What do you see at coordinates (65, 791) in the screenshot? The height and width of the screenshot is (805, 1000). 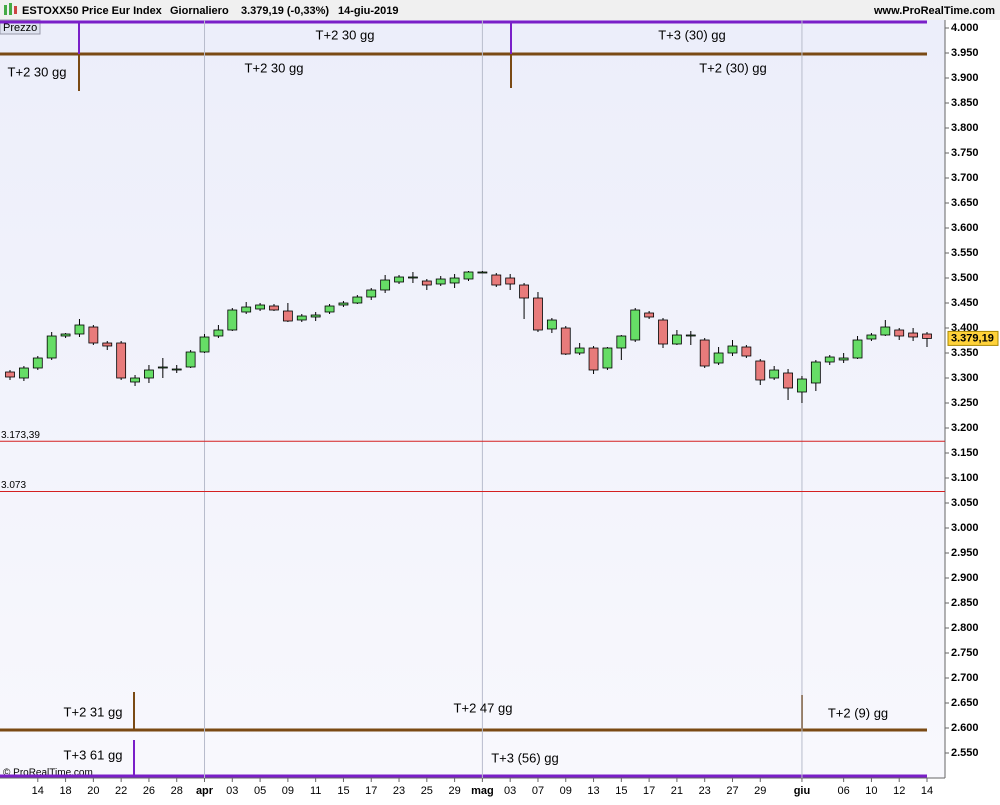 I see `x-tick-label: 18` at bounding box center [65, 791].